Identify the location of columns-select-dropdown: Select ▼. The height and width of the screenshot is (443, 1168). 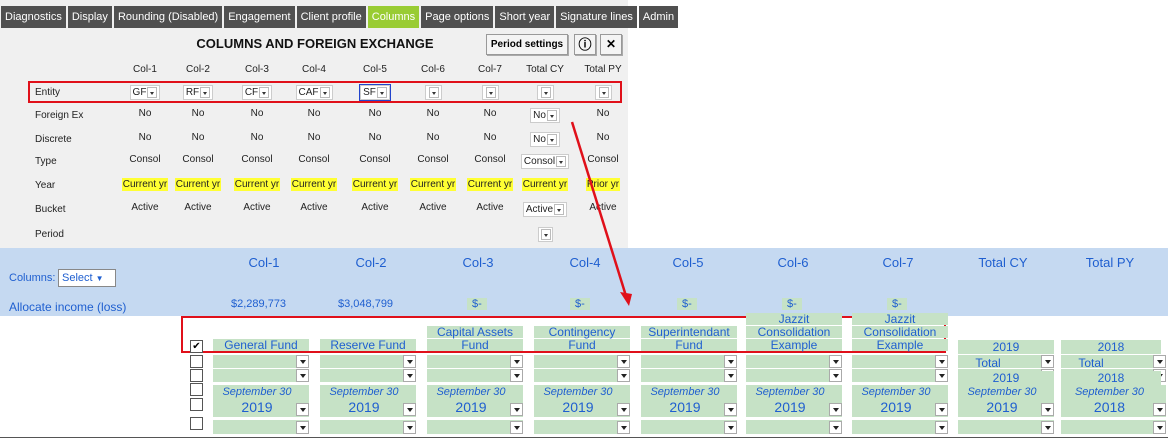
(87, 278).